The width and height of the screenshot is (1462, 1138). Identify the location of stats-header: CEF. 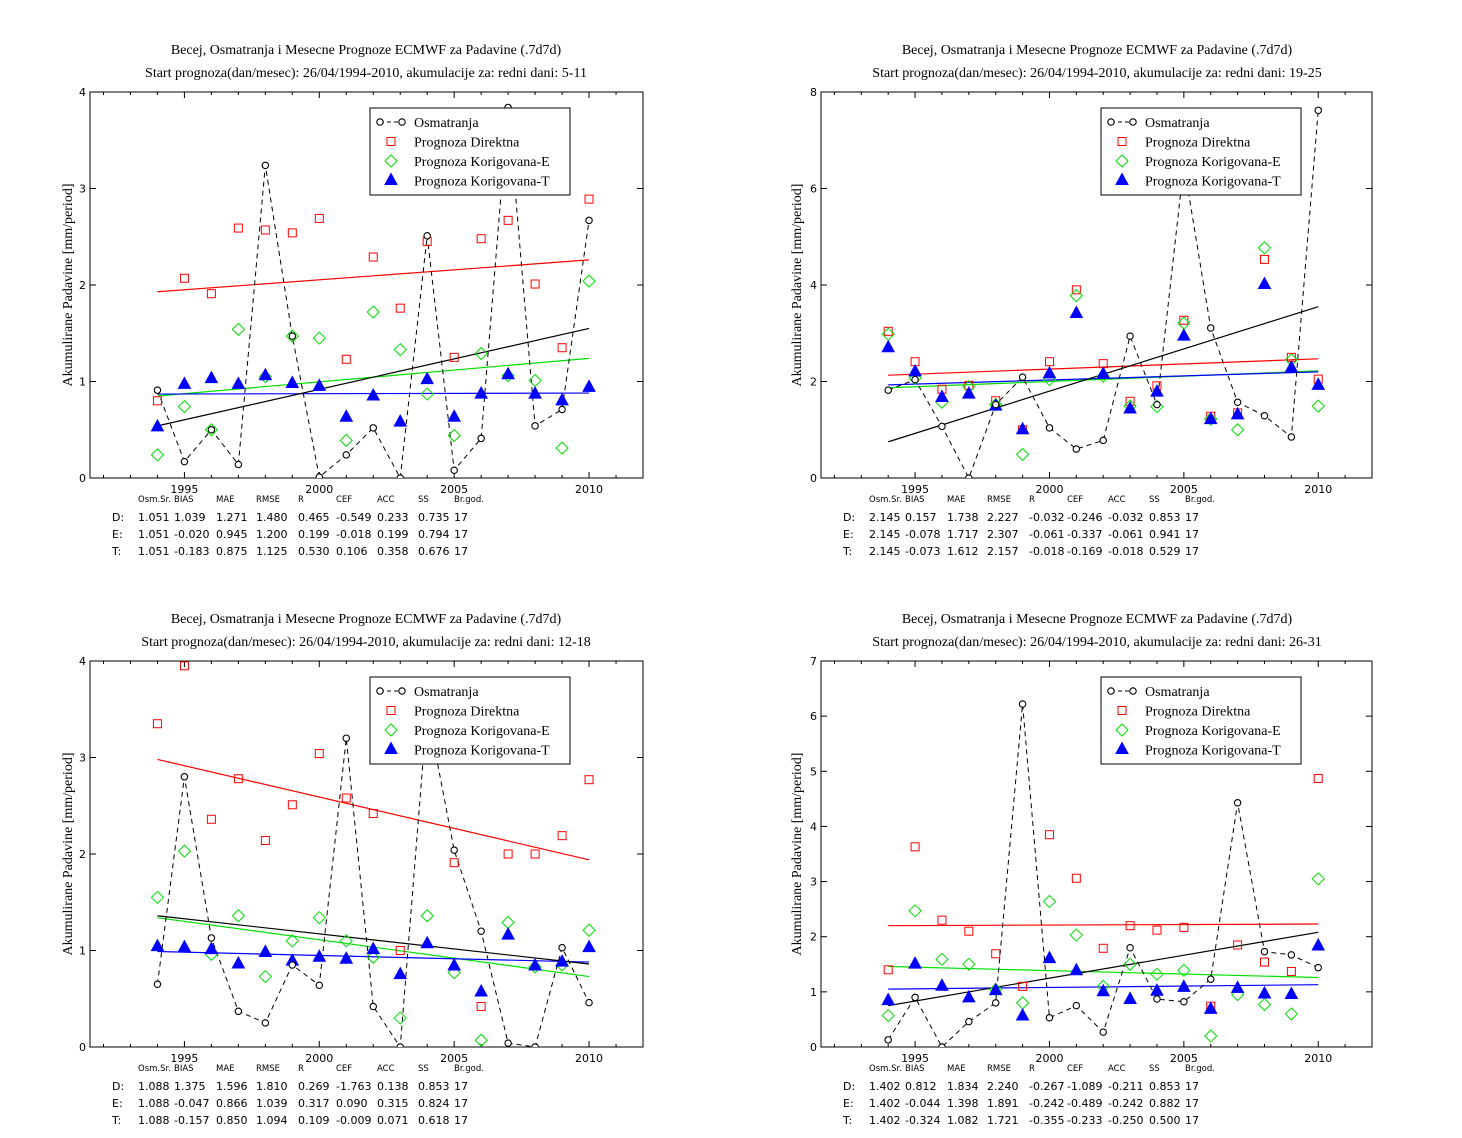
(344, 1069).